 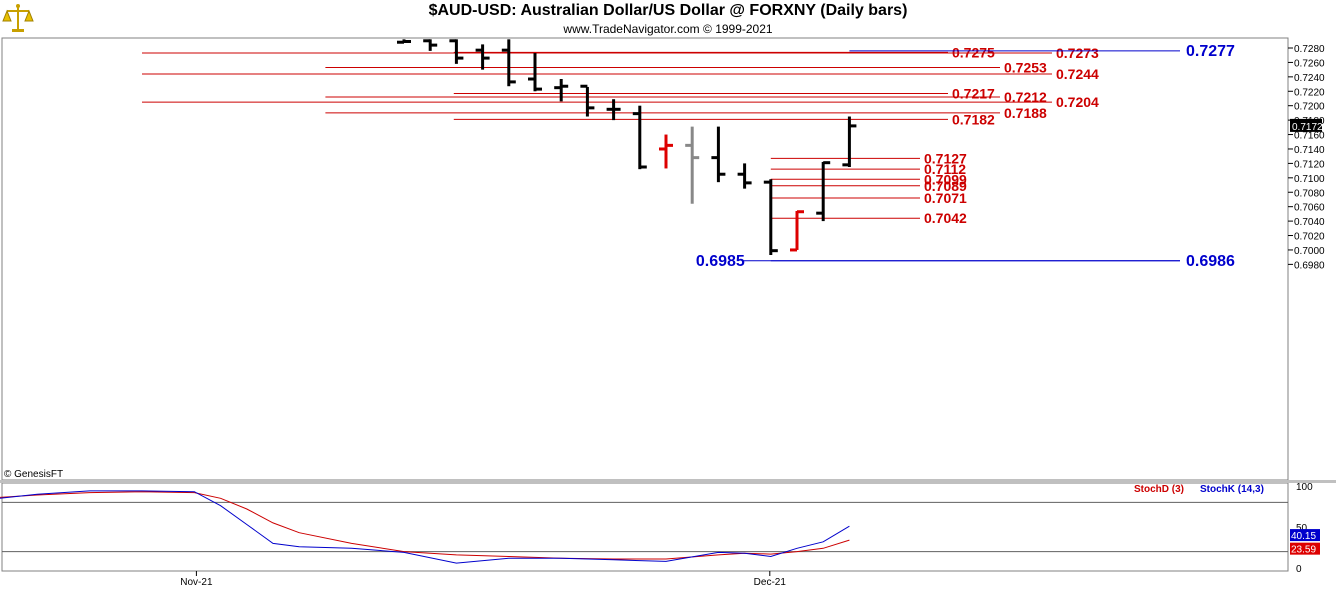 What do you see at coordinates (1025, 97) in the screenshot?
I see `level-label-5: 0.7212` at bounding box center [1025, 97].